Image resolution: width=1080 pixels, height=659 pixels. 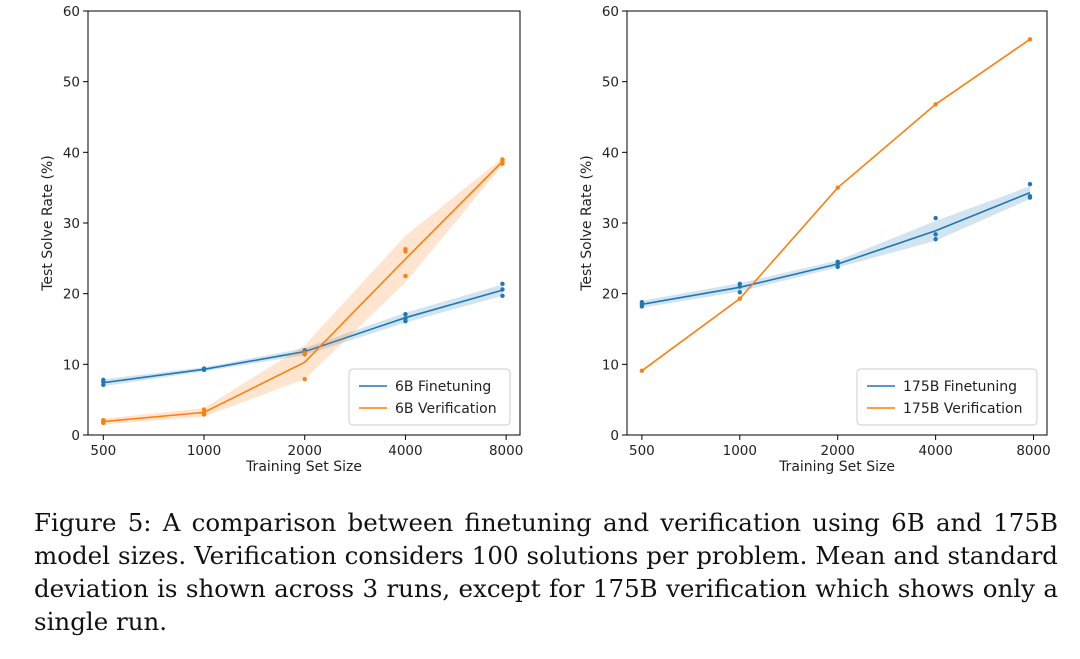 What do you see at coordinates (303, 335) in the screenshot?
I see `6b-finetuning-std-band` at bounding box center [303, 335].